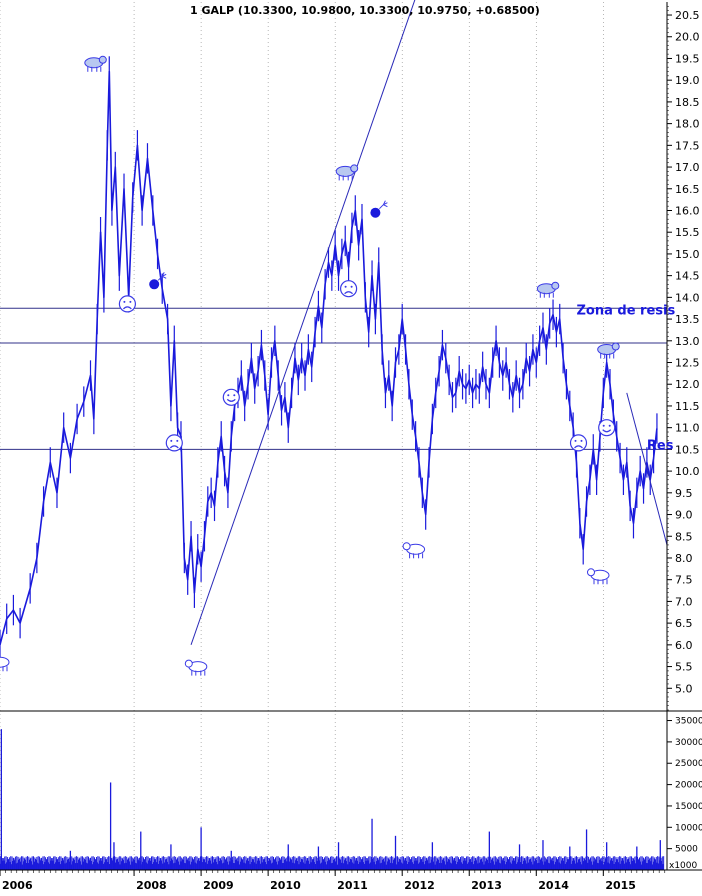 The width and height of the screenshot is (702, 896). Describe the element at coordinates (684, 667) in the screenshot. I see `y-tick-label: 5.5` at that location.